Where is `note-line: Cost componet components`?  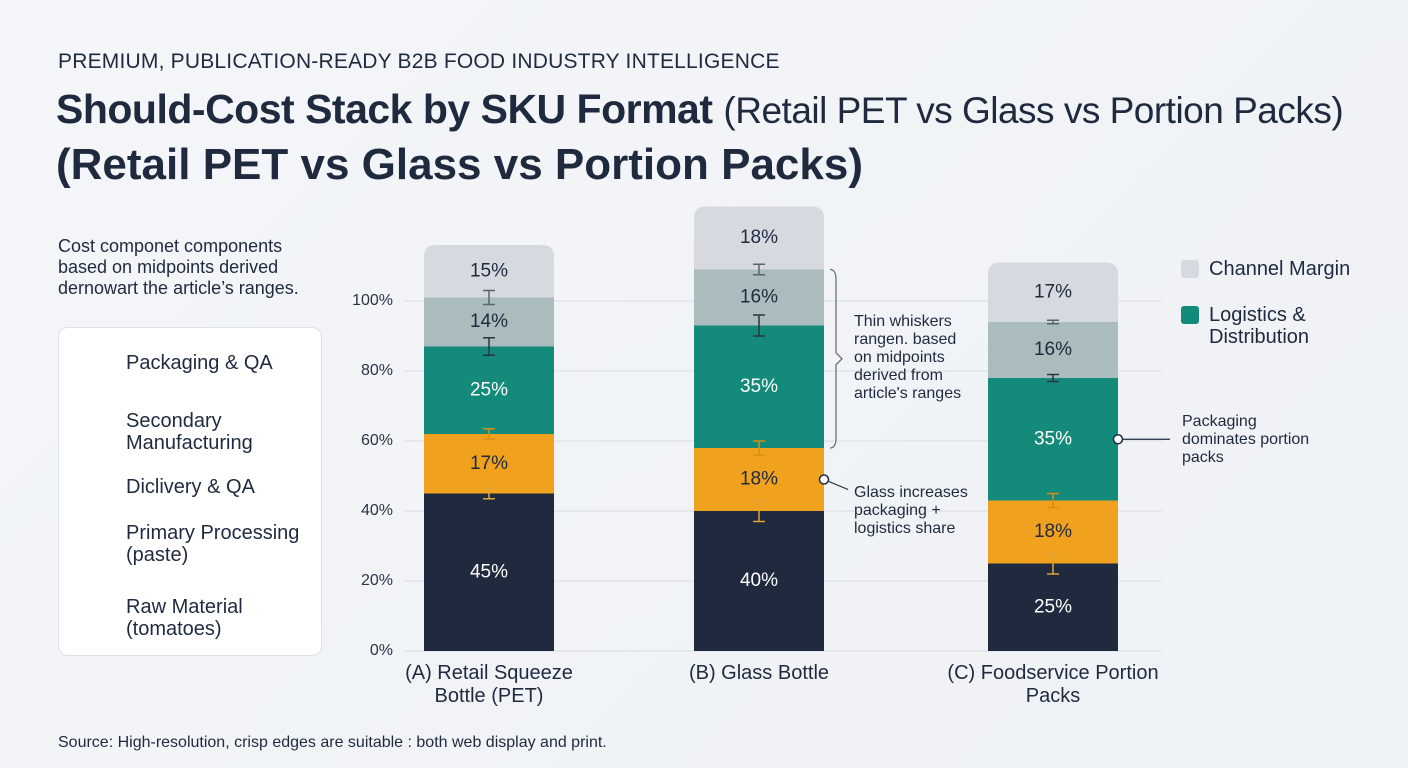
note-line: Cost componet components is located at coordinates (170, 246).